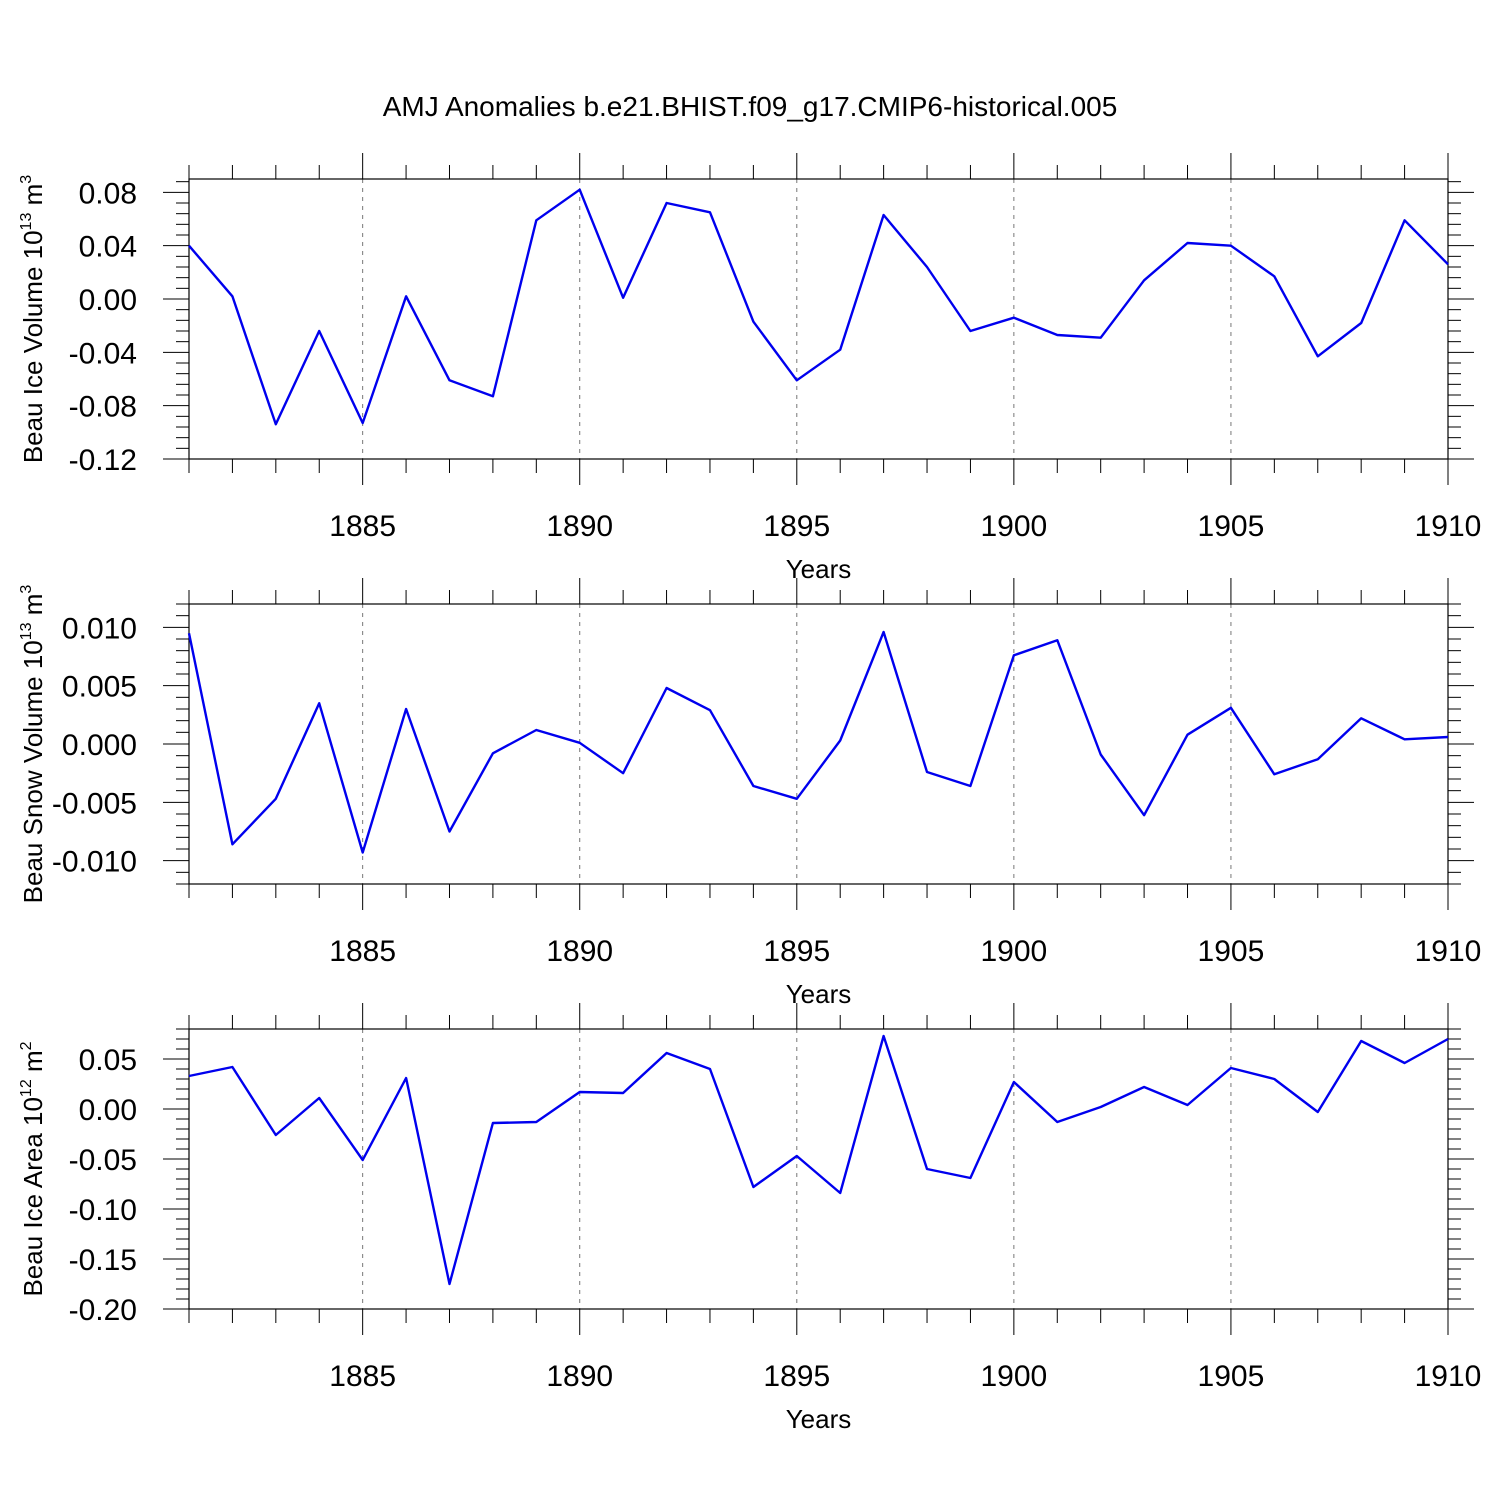 The height and width of the screenshot is (1500, 1500). I want to click on y-tick-label: 0.08, so click(108, 193).